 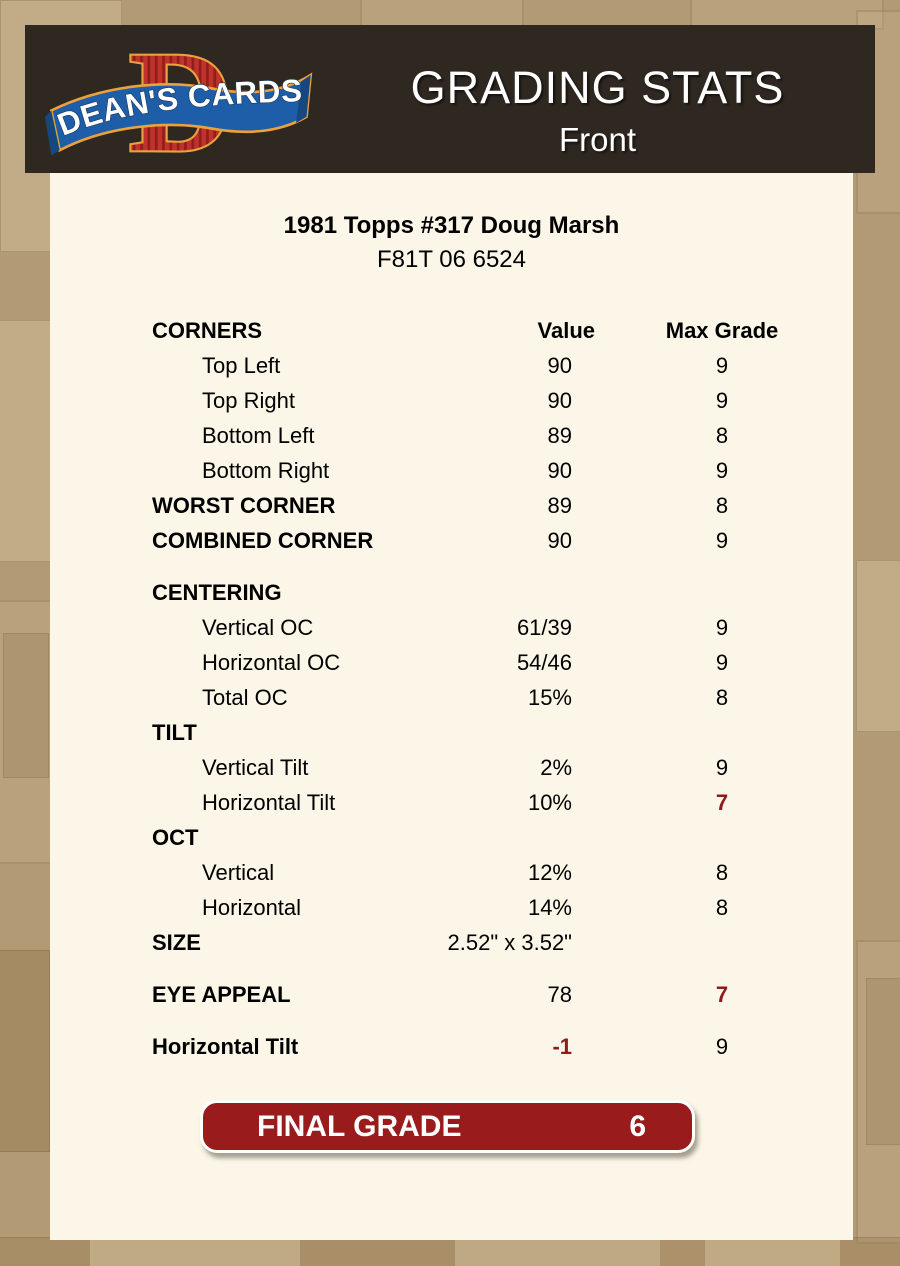 I want to click on final-grade-label: FINAL GRADE, so click(x=359, y=1126).